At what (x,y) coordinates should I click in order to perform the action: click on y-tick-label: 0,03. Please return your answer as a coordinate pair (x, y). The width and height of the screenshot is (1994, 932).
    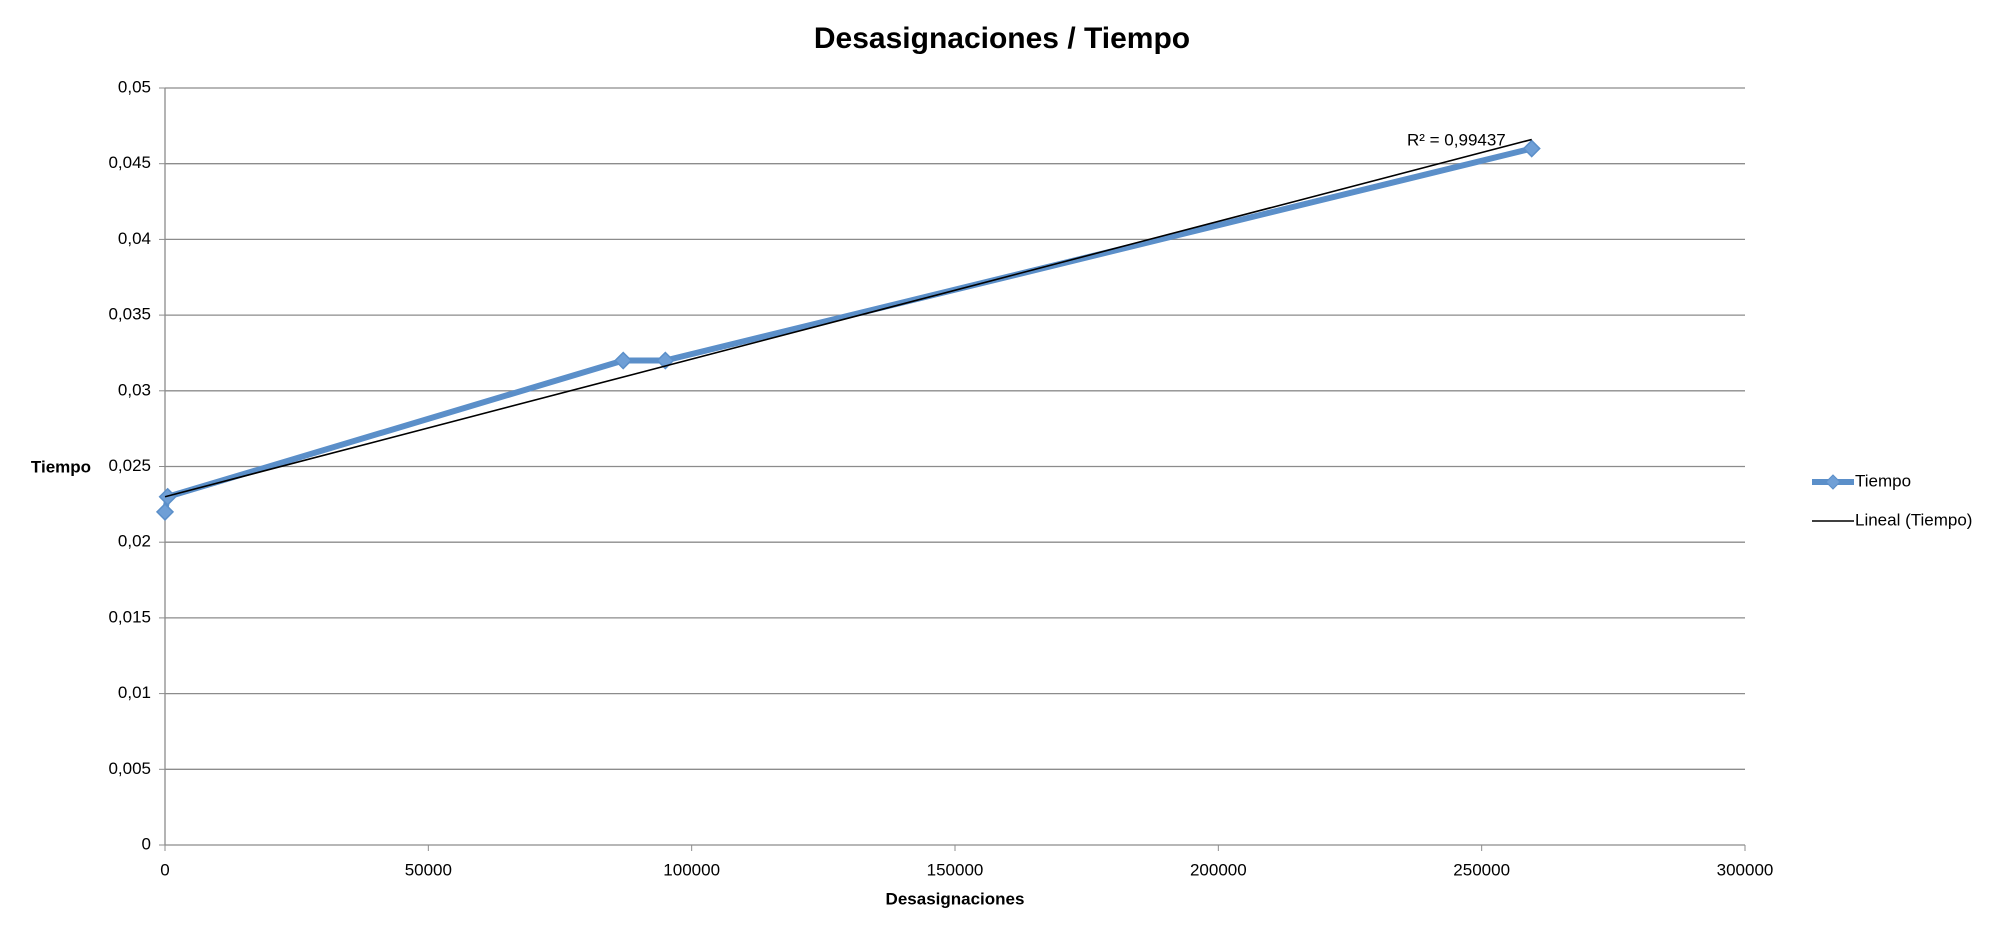
    Looking at the image, I should click on (134, 389).